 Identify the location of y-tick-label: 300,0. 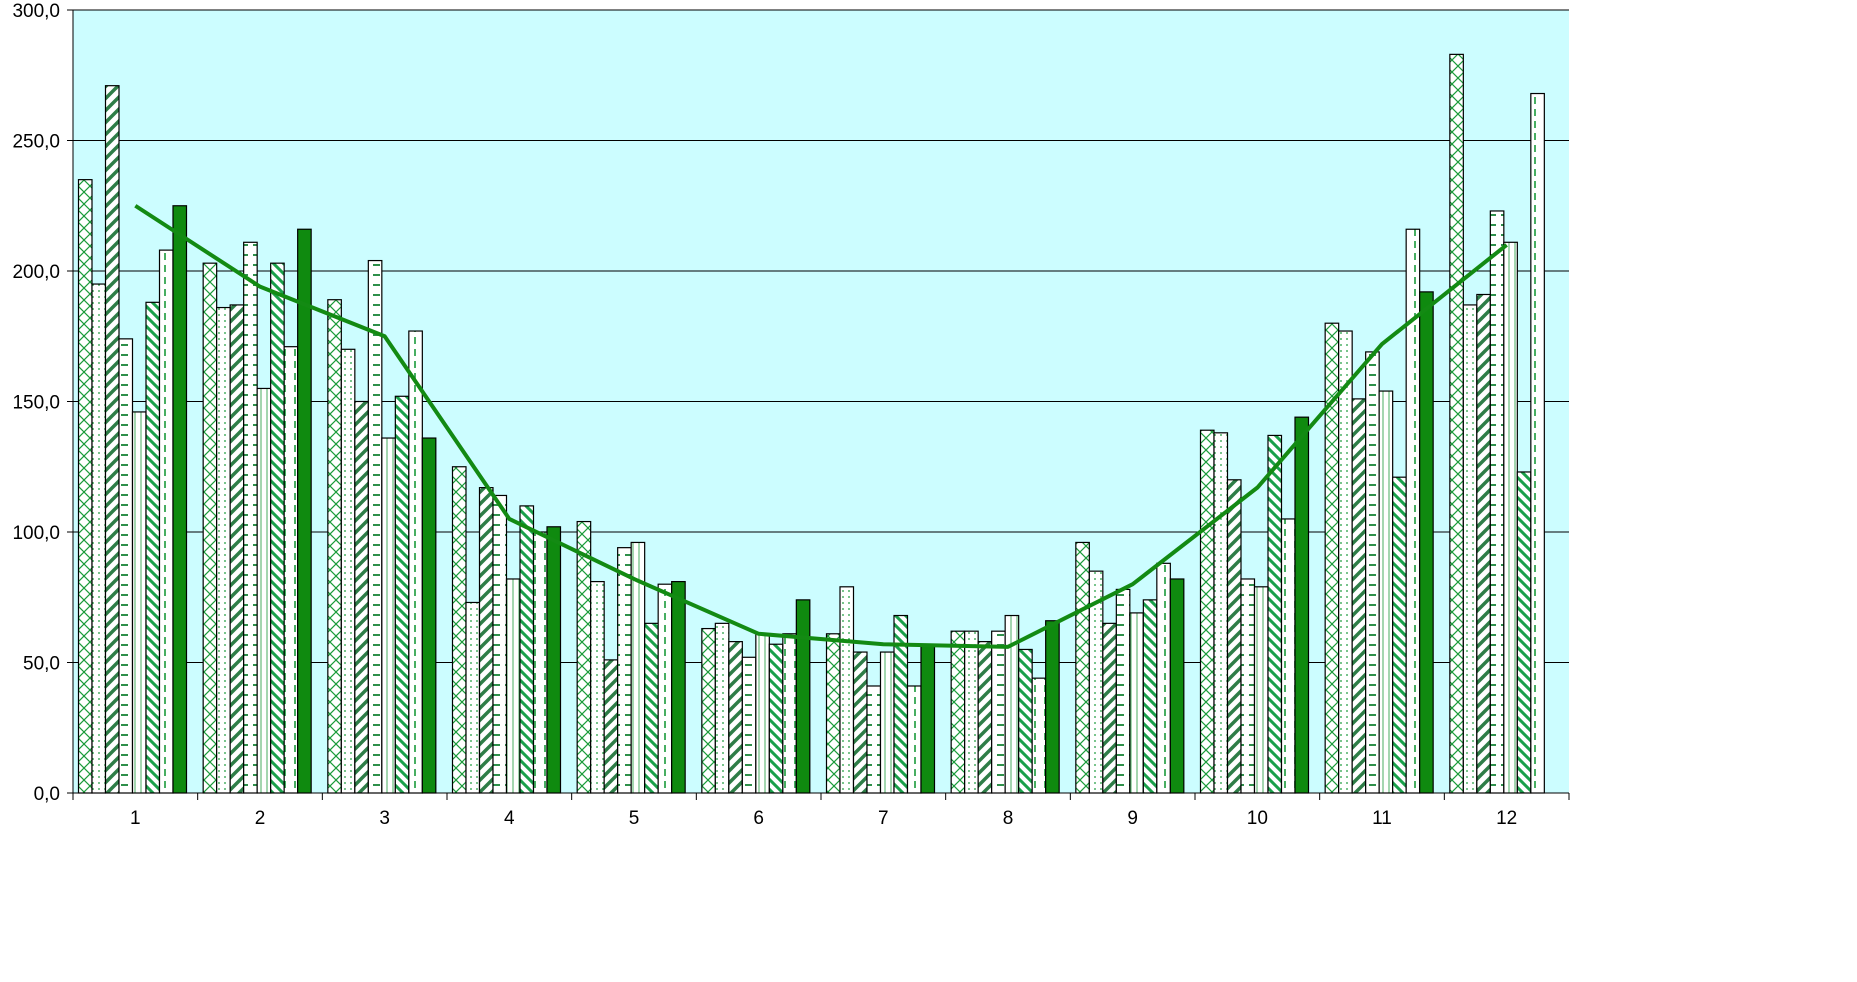
(36, 11).